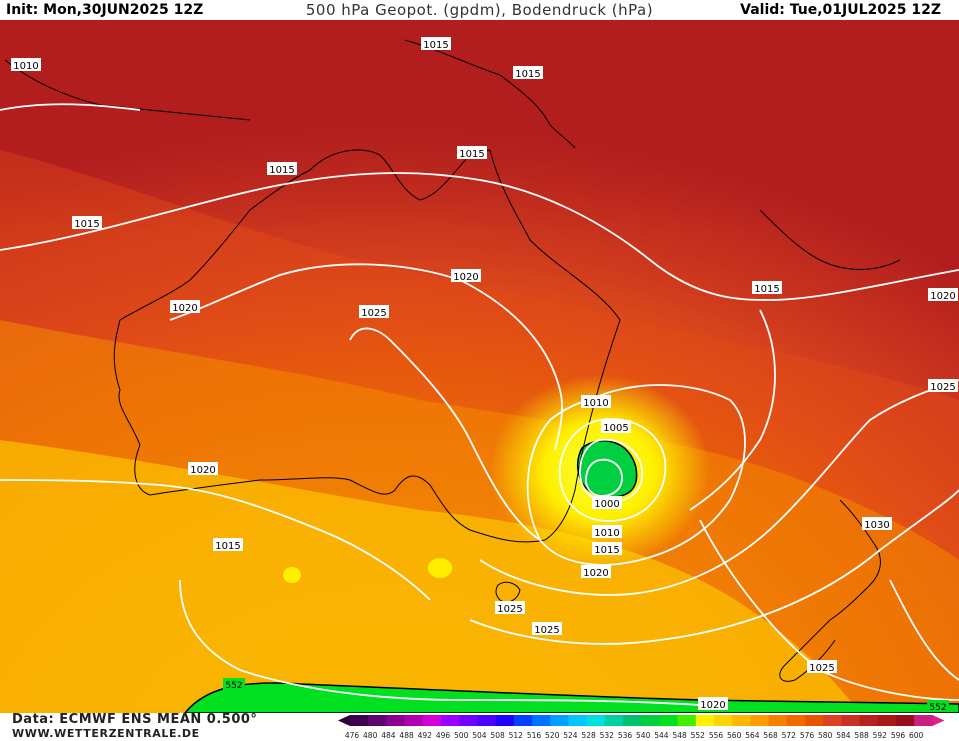 The image size is (959, 741). What do you see at coordinates (916, 735) in the screenshot?
I see `scale-tick-label: 600` at bounding box center [916, 735].